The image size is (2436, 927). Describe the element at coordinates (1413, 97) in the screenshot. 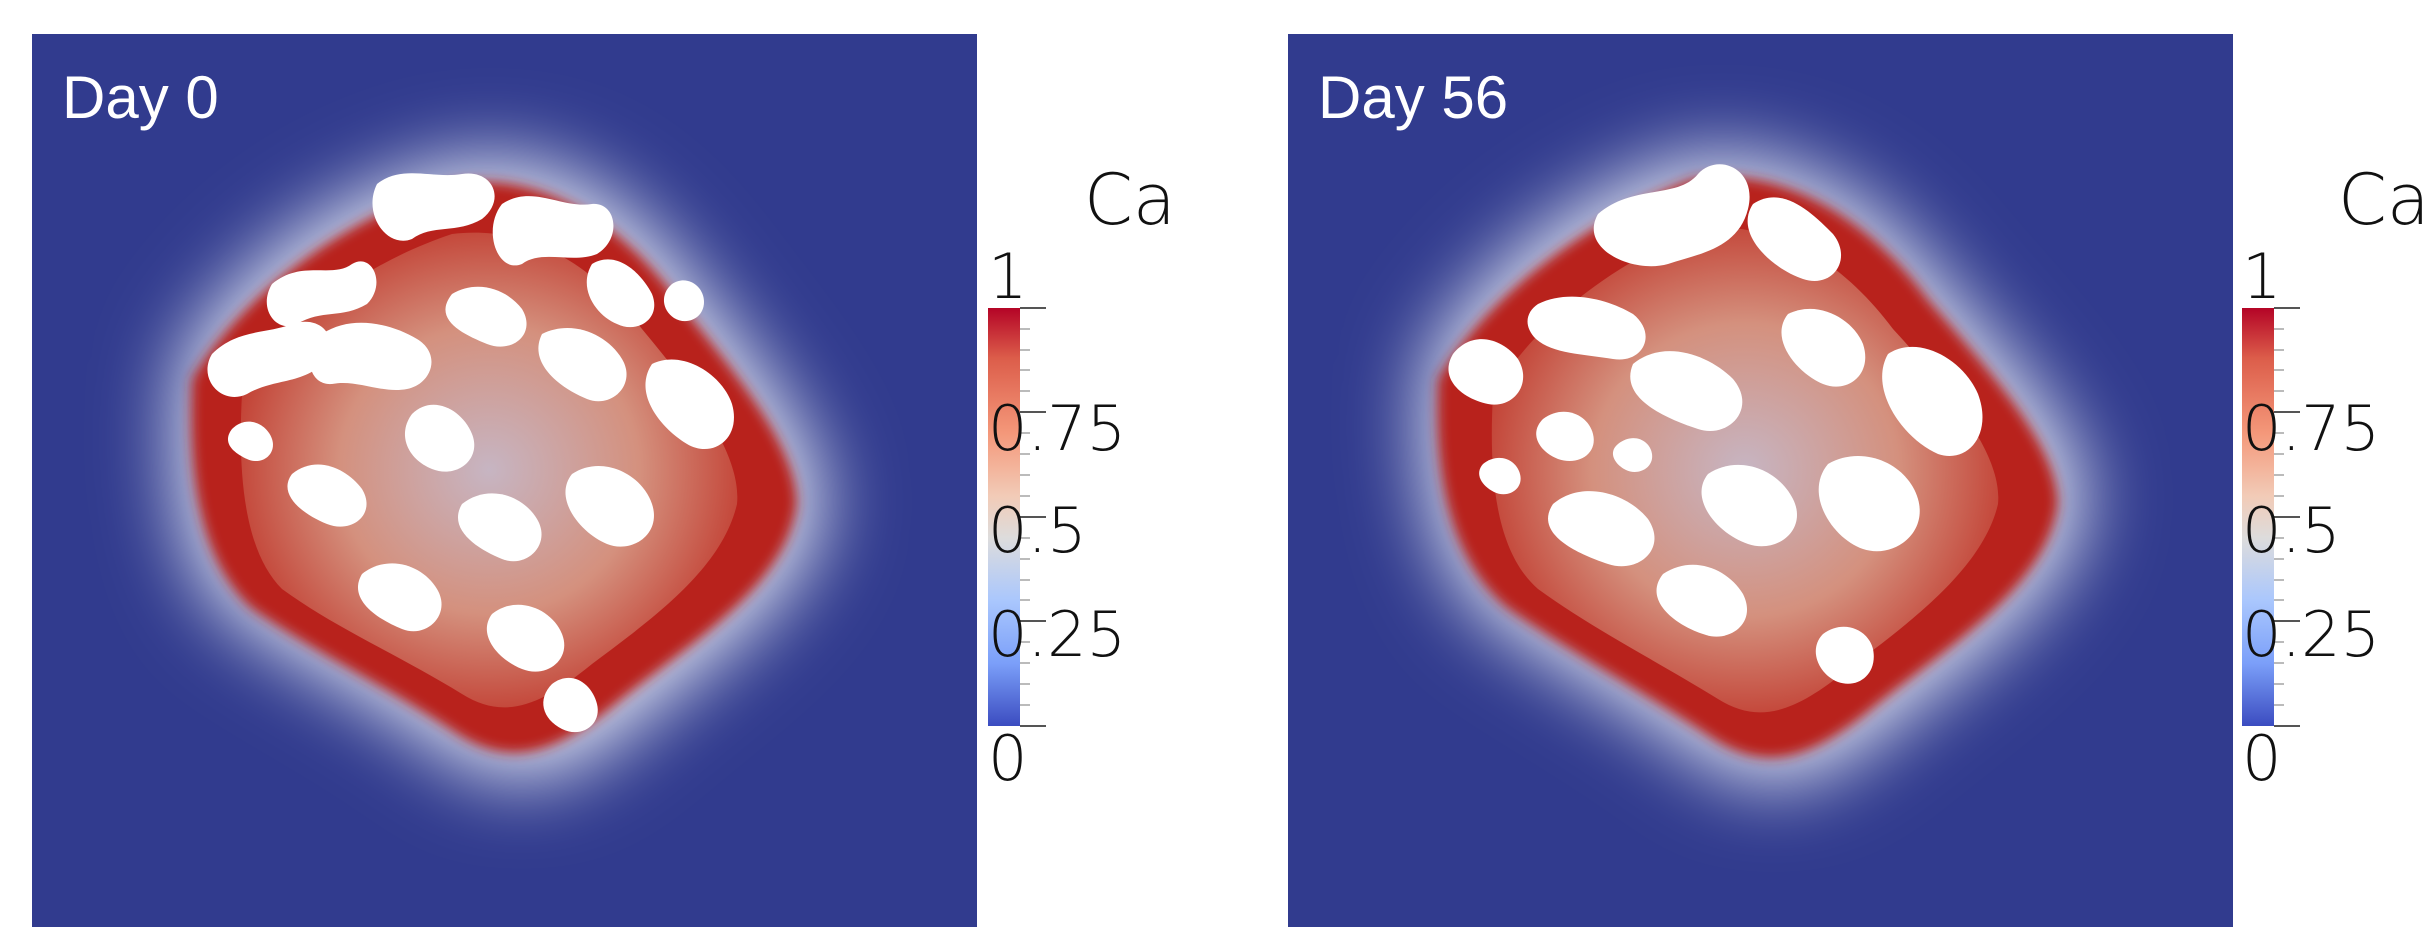

I see `day-label: Day 56` at that location.